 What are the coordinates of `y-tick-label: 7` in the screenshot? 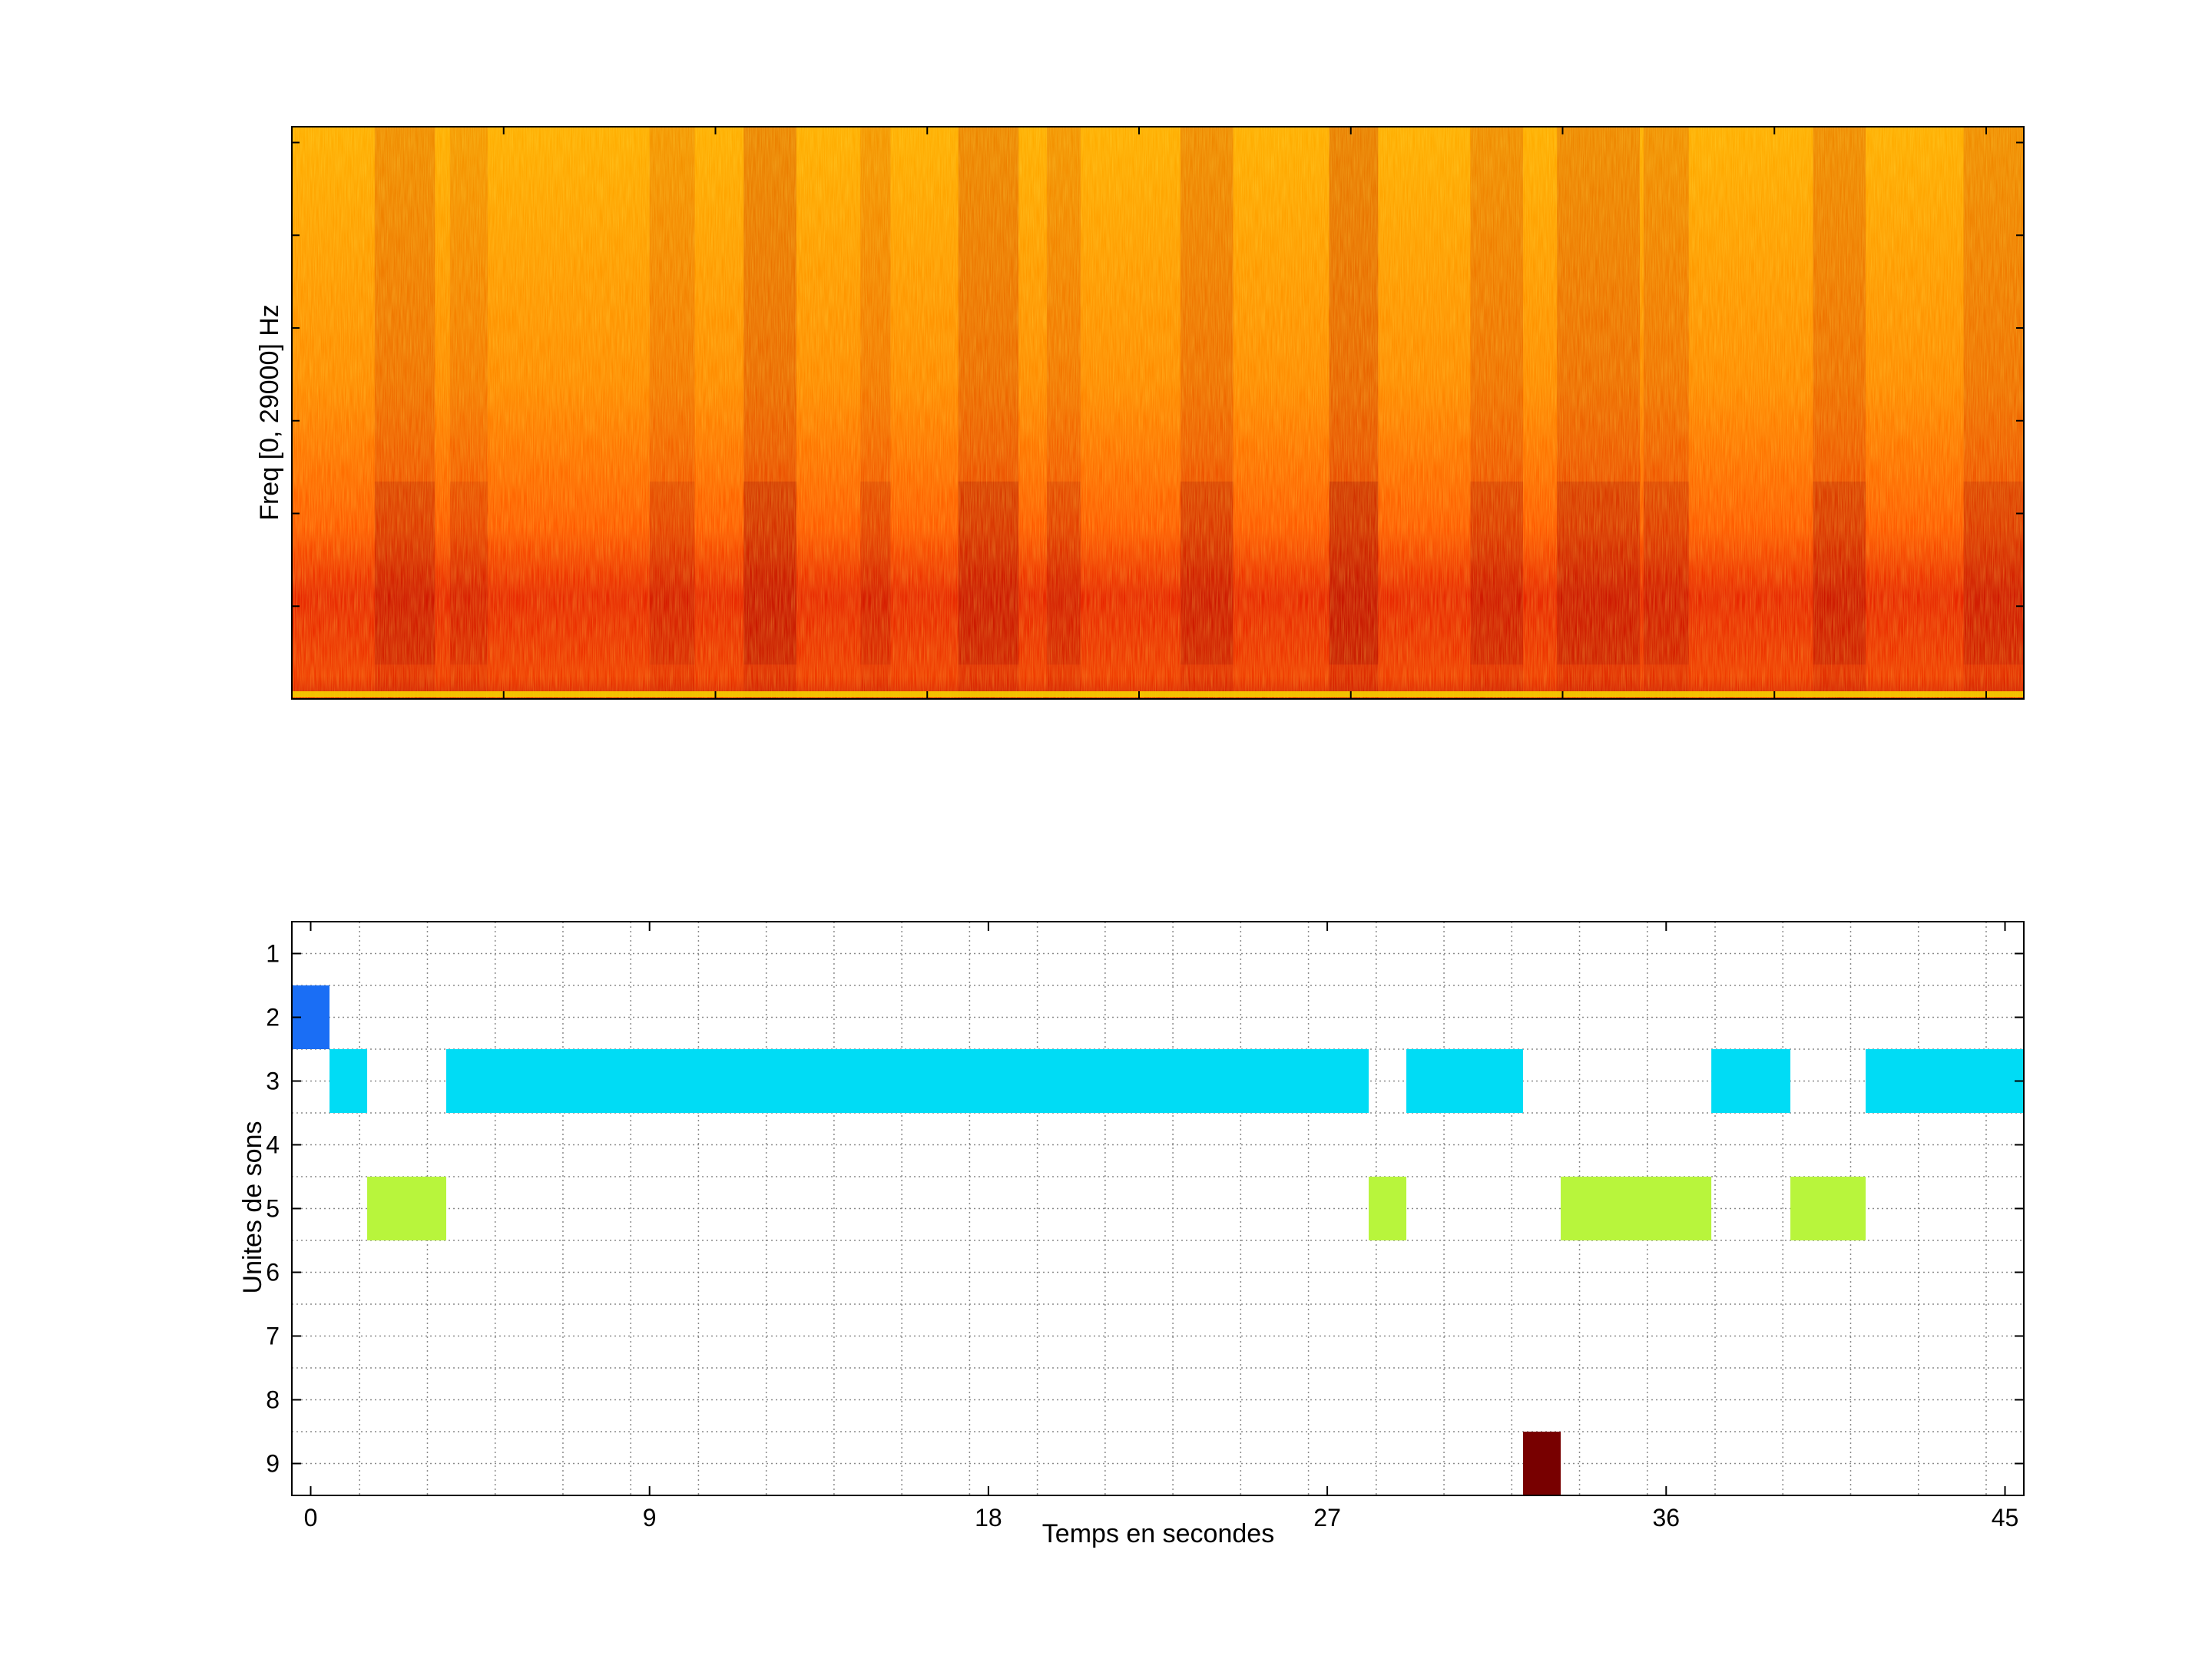 It's located at (273, 1336).